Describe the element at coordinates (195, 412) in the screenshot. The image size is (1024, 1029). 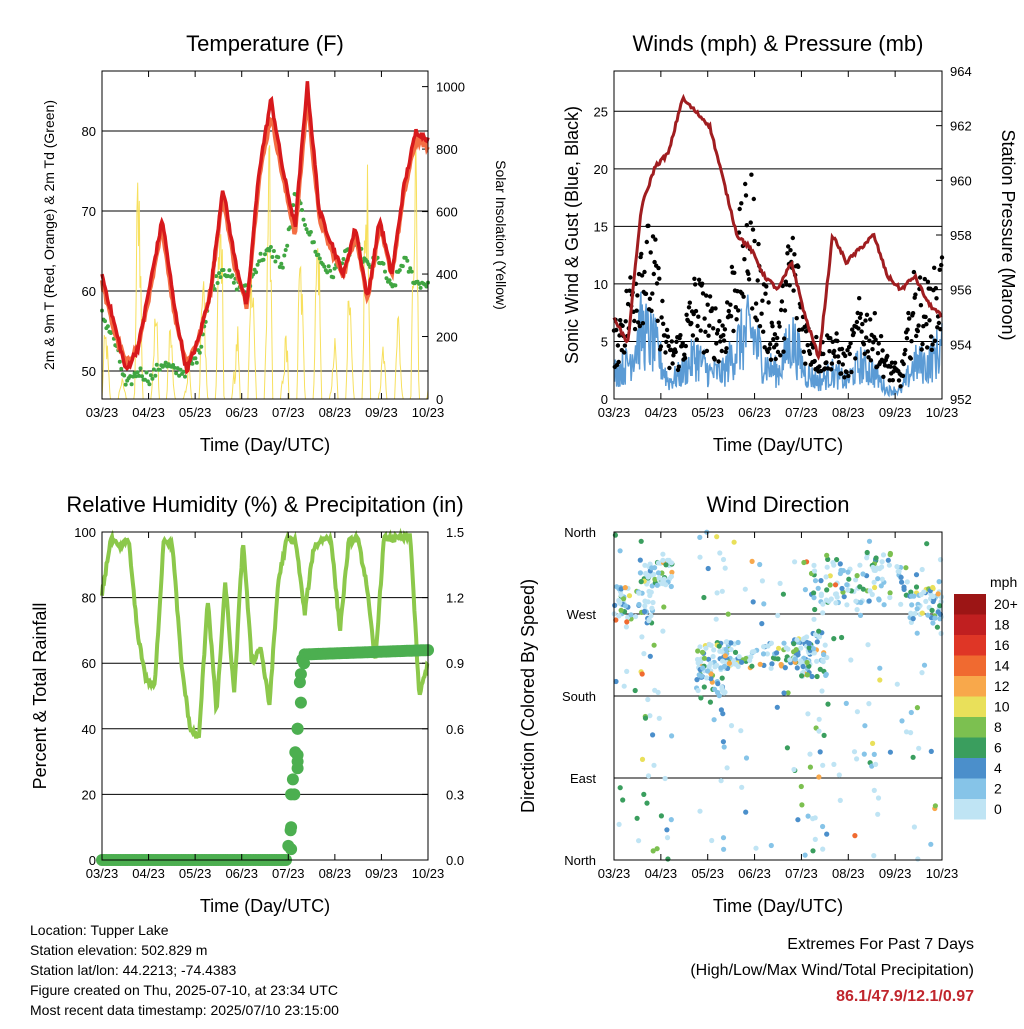
I see `x-tick-label: 05/23` at that location.